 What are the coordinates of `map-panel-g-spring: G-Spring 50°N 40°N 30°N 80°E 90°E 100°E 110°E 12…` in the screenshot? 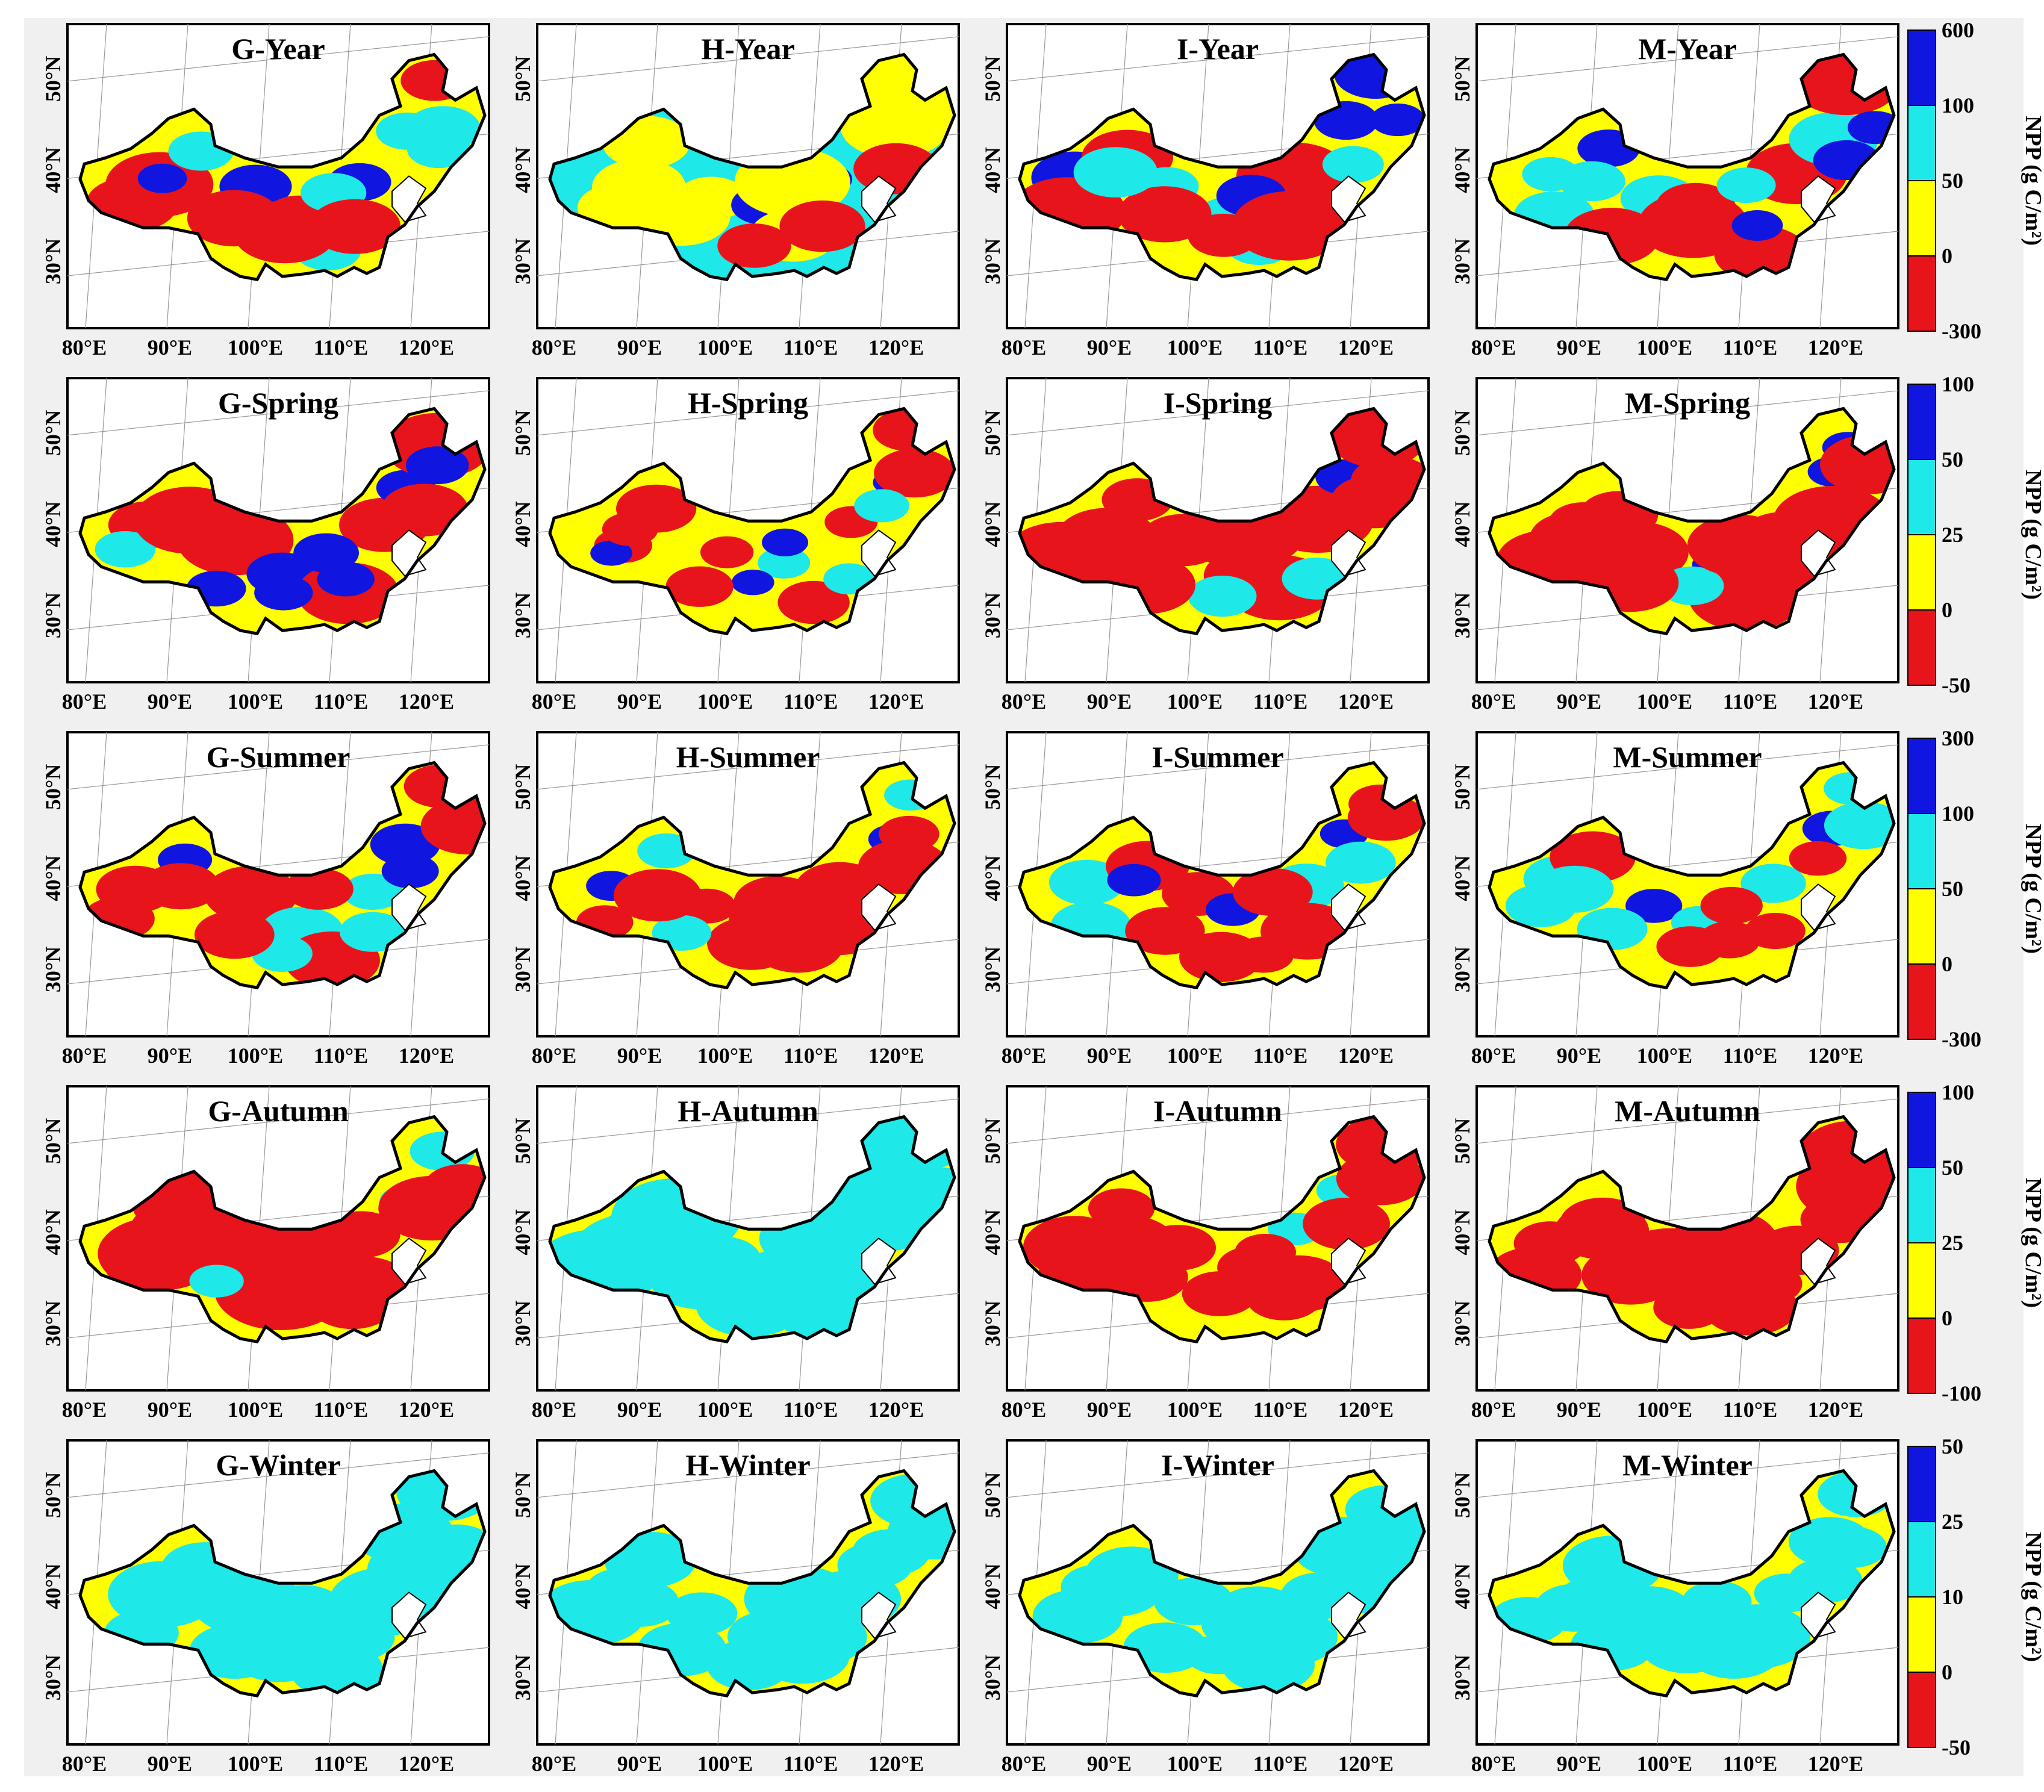 It's located at (265, 545).